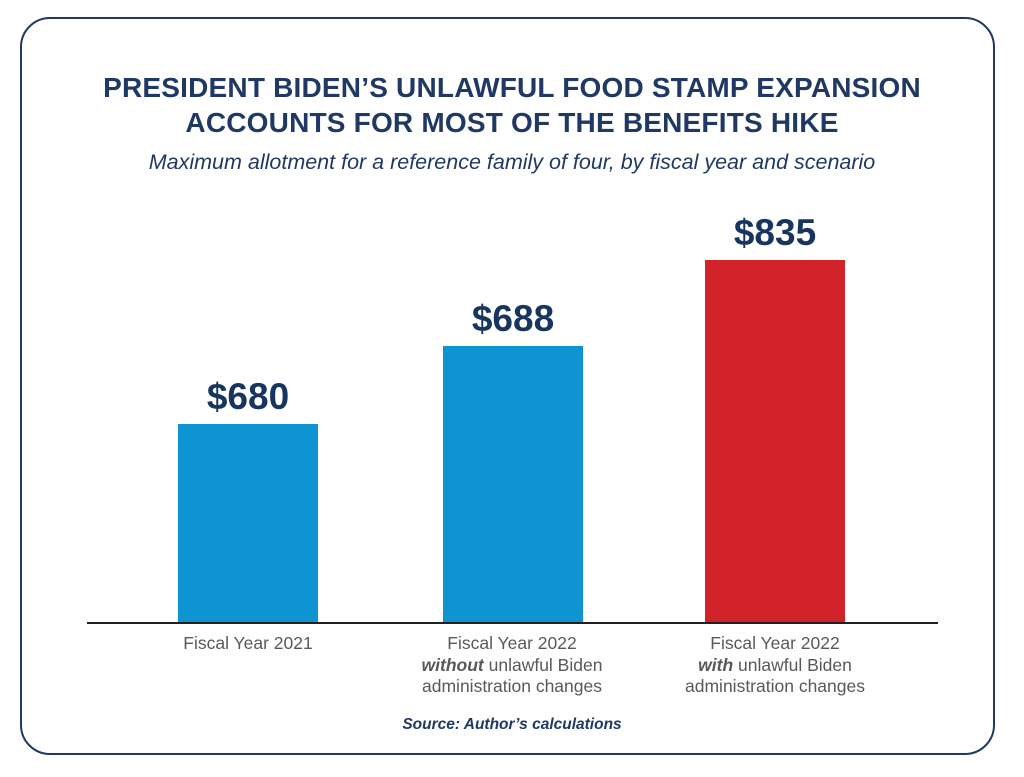  What do you see at coordinates (775, 232) in the screenshot?
I see `bar-value-label: $835` at bounding box center [775, 232].